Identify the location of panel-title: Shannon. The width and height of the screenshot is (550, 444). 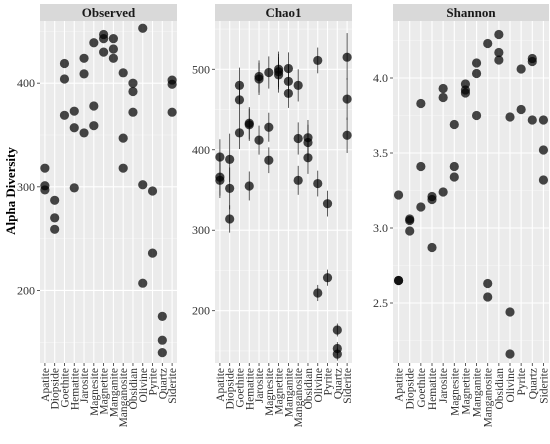
(471, 12).